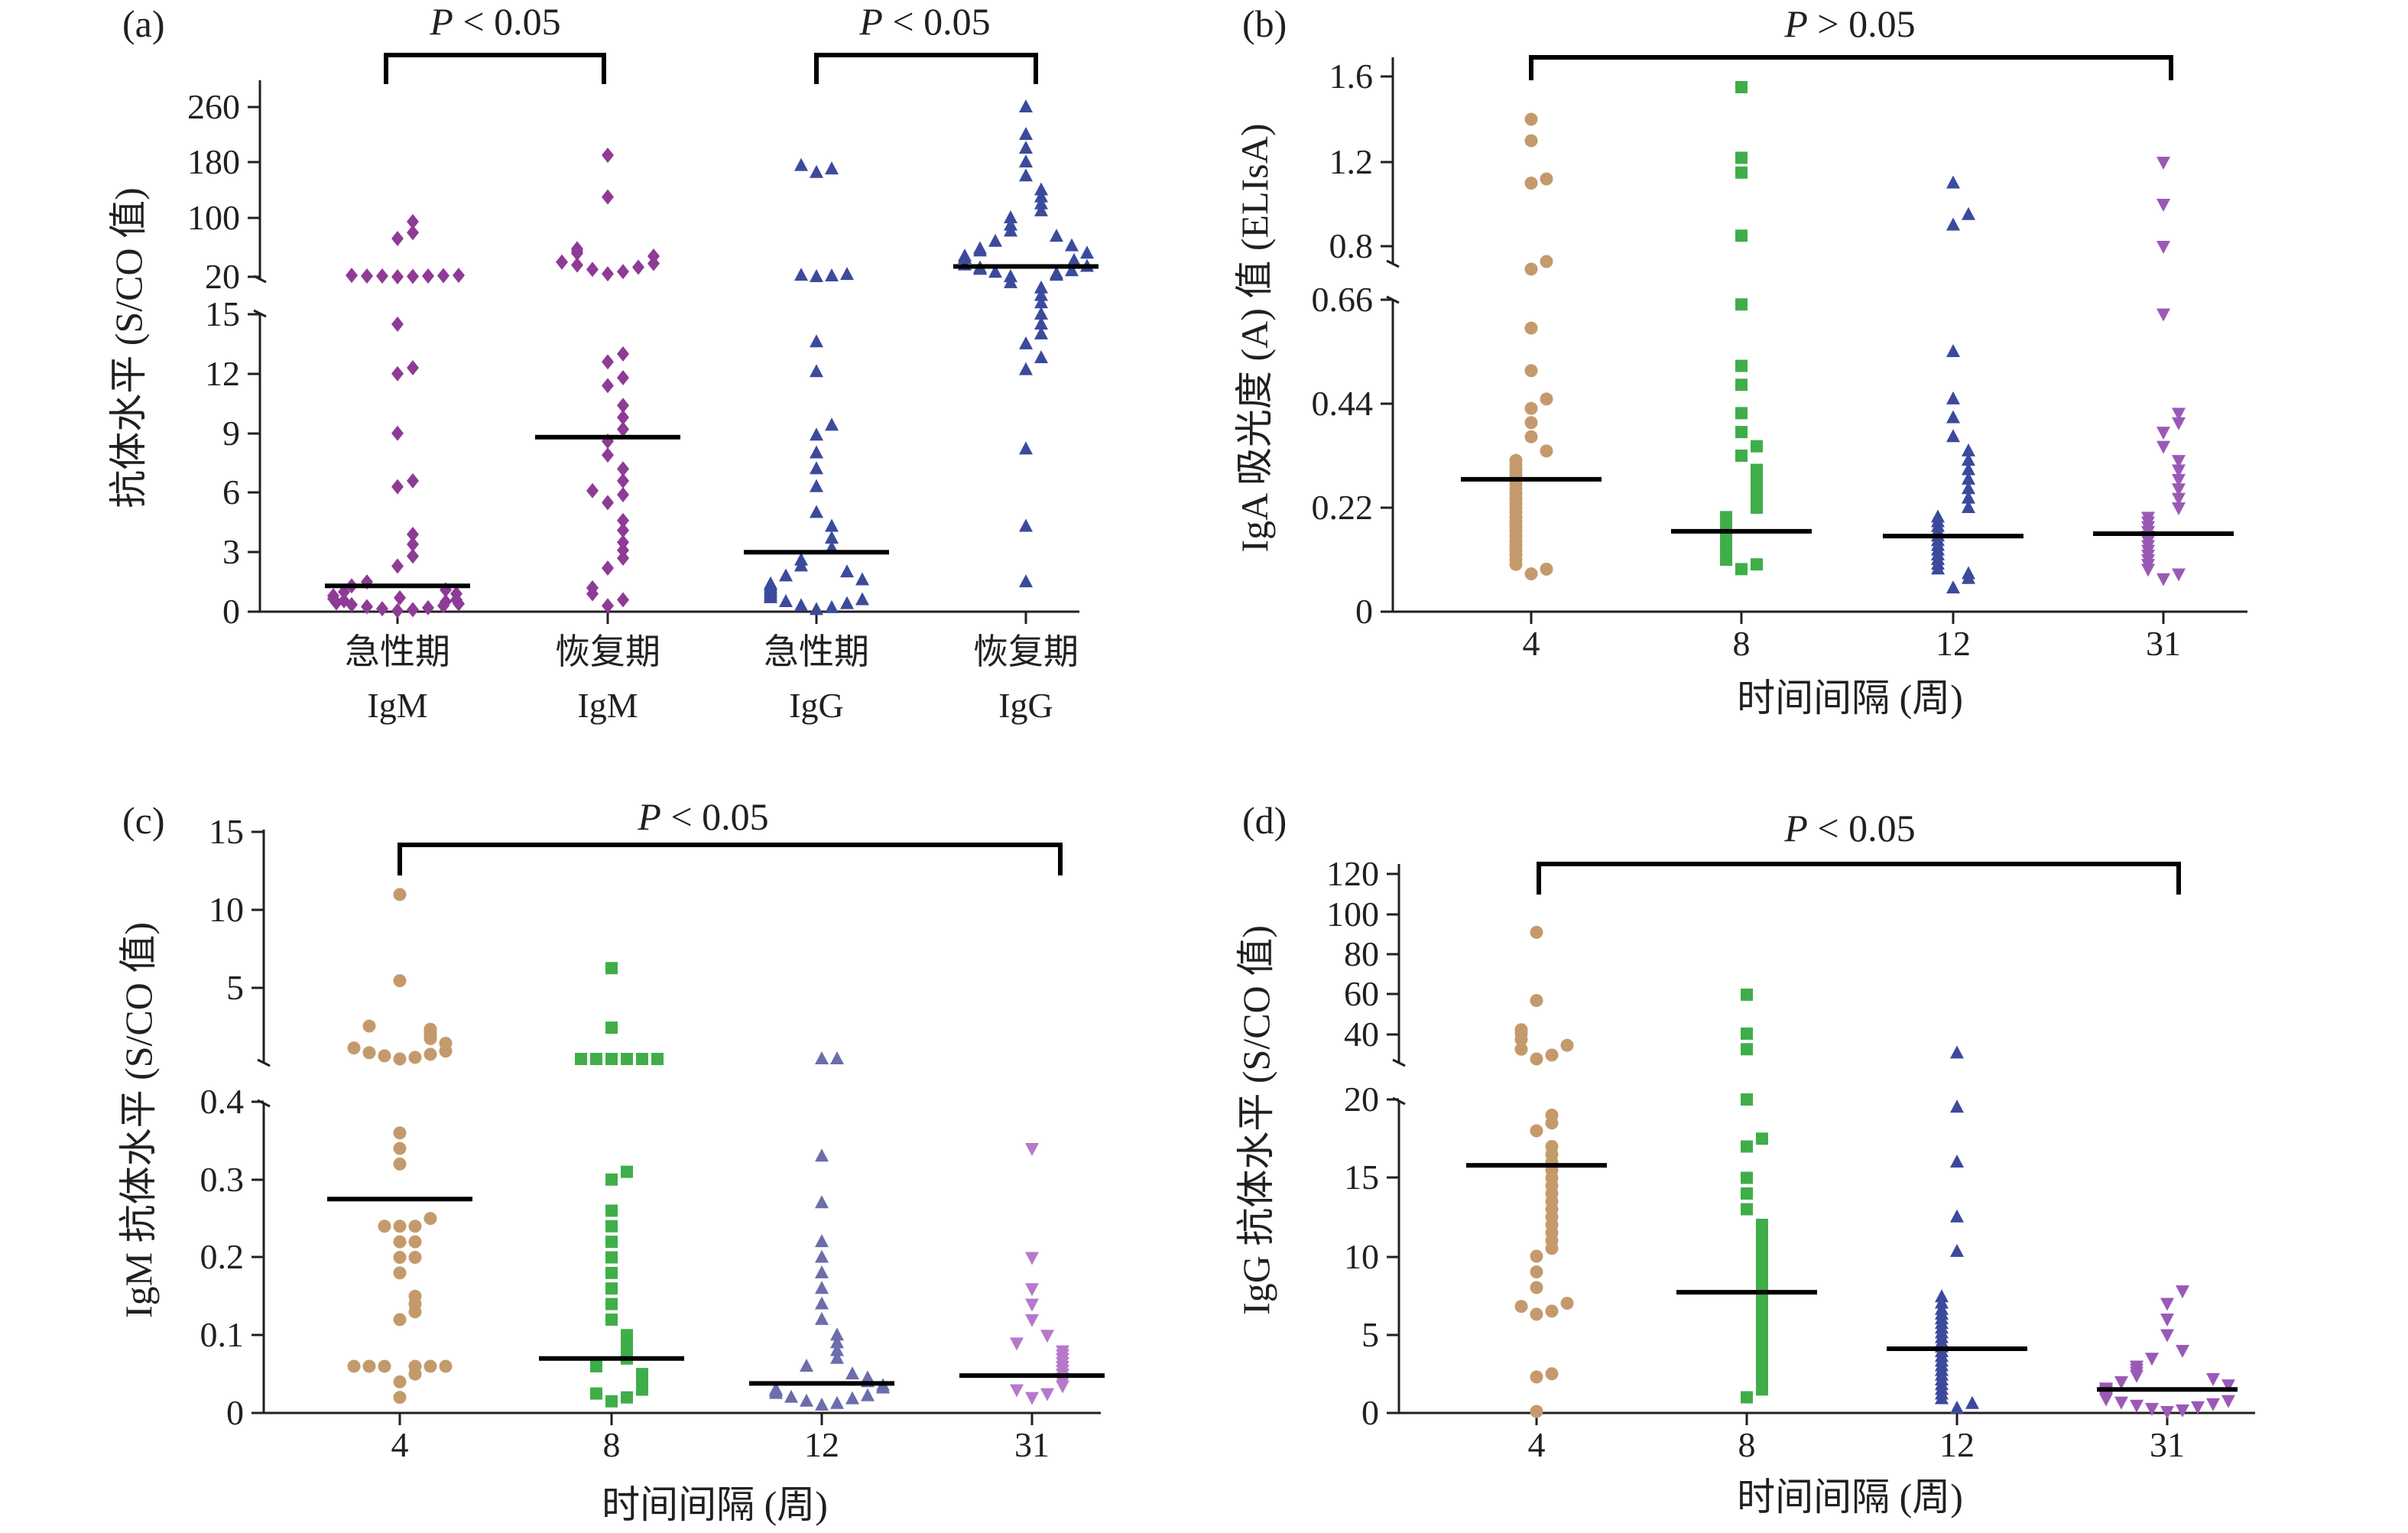 This screenshot has height=1533, width=2408. Describe the element at coordinates (1264, 820) in the screenshot. I see `panel-label: (d)` at that location.